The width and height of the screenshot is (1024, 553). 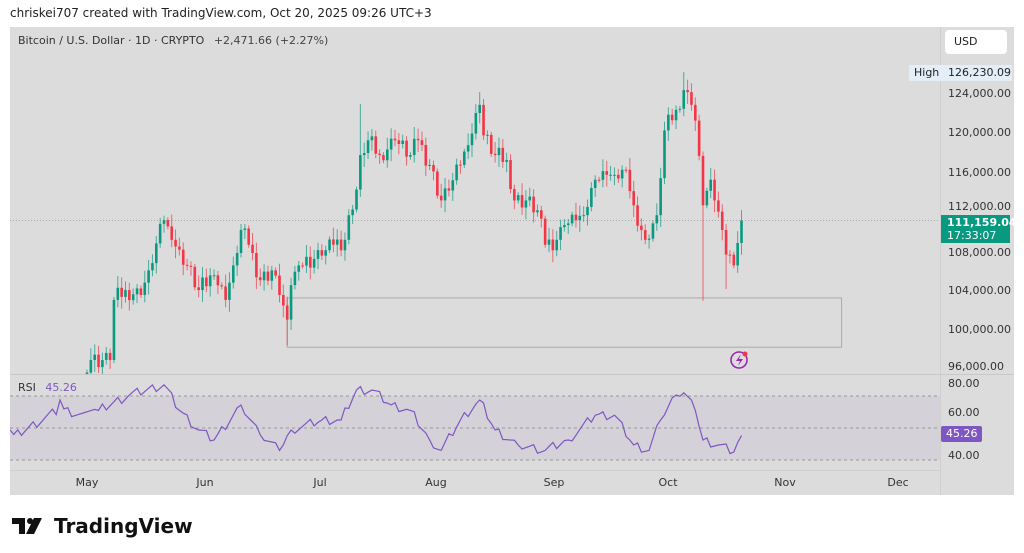 What do you see at coordinates (27, 387) in the screenshot?
I see `rsi-title: RSI` at bounding box center [27, 387].